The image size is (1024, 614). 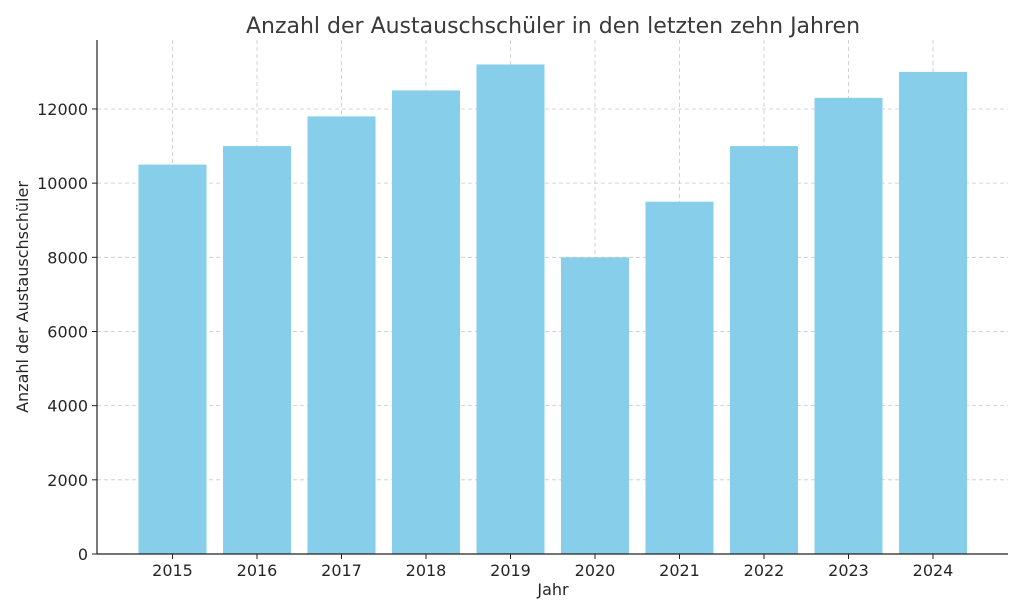 I want to click on bar-2021, so click(x=679, y=377).